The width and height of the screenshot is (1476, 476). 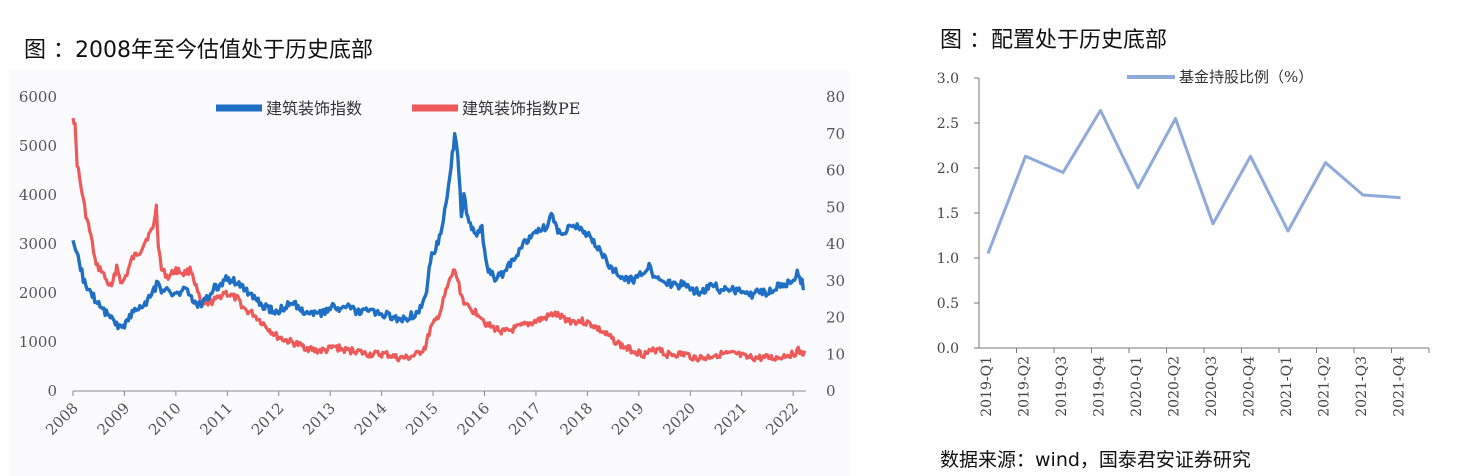 I want to click on left-y-tick-label: 5000, so click(x=38, y=146).